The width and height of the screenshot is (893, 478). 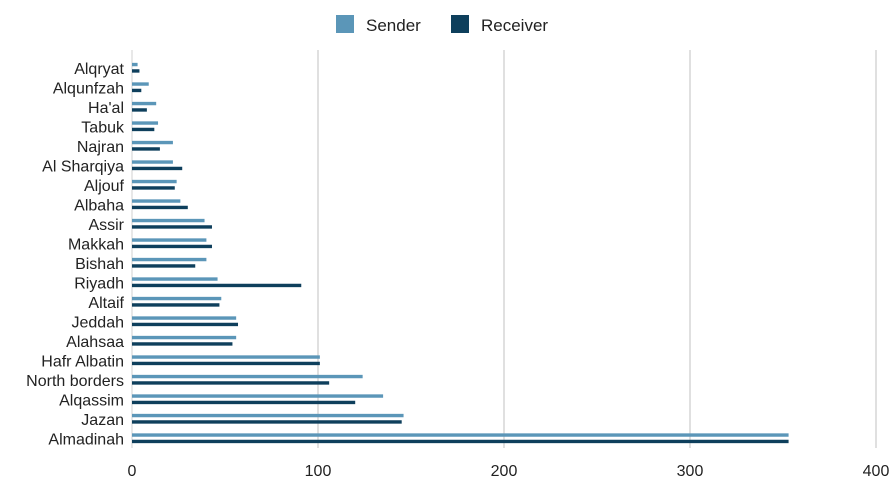 I want to click on category-label-assir: Assir, so click(x=106, y=225).